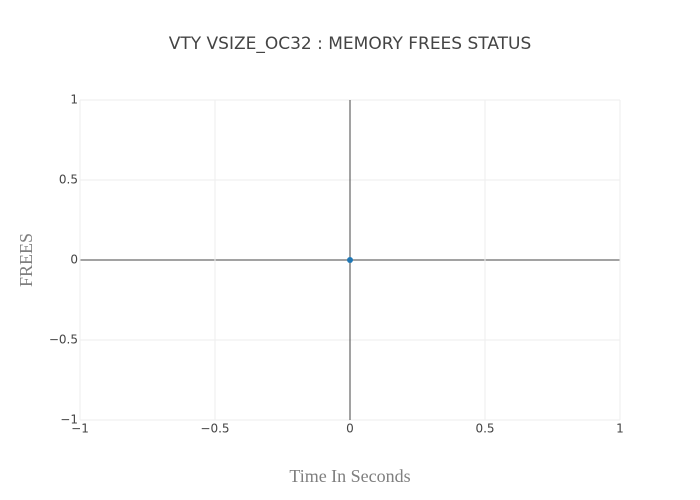  Describe the element at coordinates (68, 180) in the screenshot. I see `y-tick-label: 0.5` at that location.